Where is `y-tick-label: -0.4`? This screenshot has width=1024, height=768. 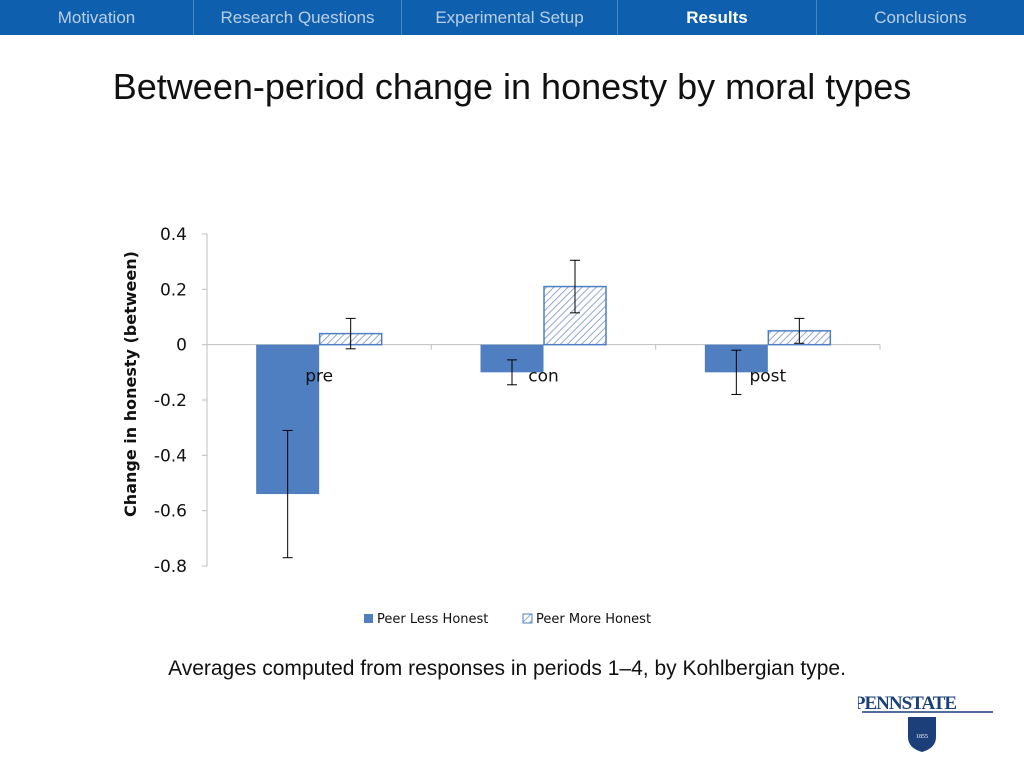
y-tick-label: -0.4 is located at coordinates (170, 456).